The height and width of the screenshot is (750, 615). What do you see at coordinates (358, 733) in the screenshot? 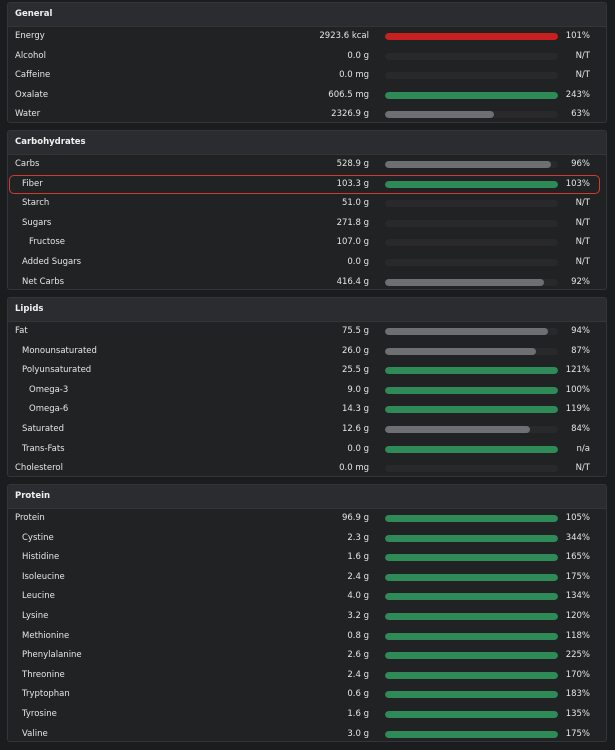
I see `nutrient-amount: 3.0 g` at bounding box center [358, 733].